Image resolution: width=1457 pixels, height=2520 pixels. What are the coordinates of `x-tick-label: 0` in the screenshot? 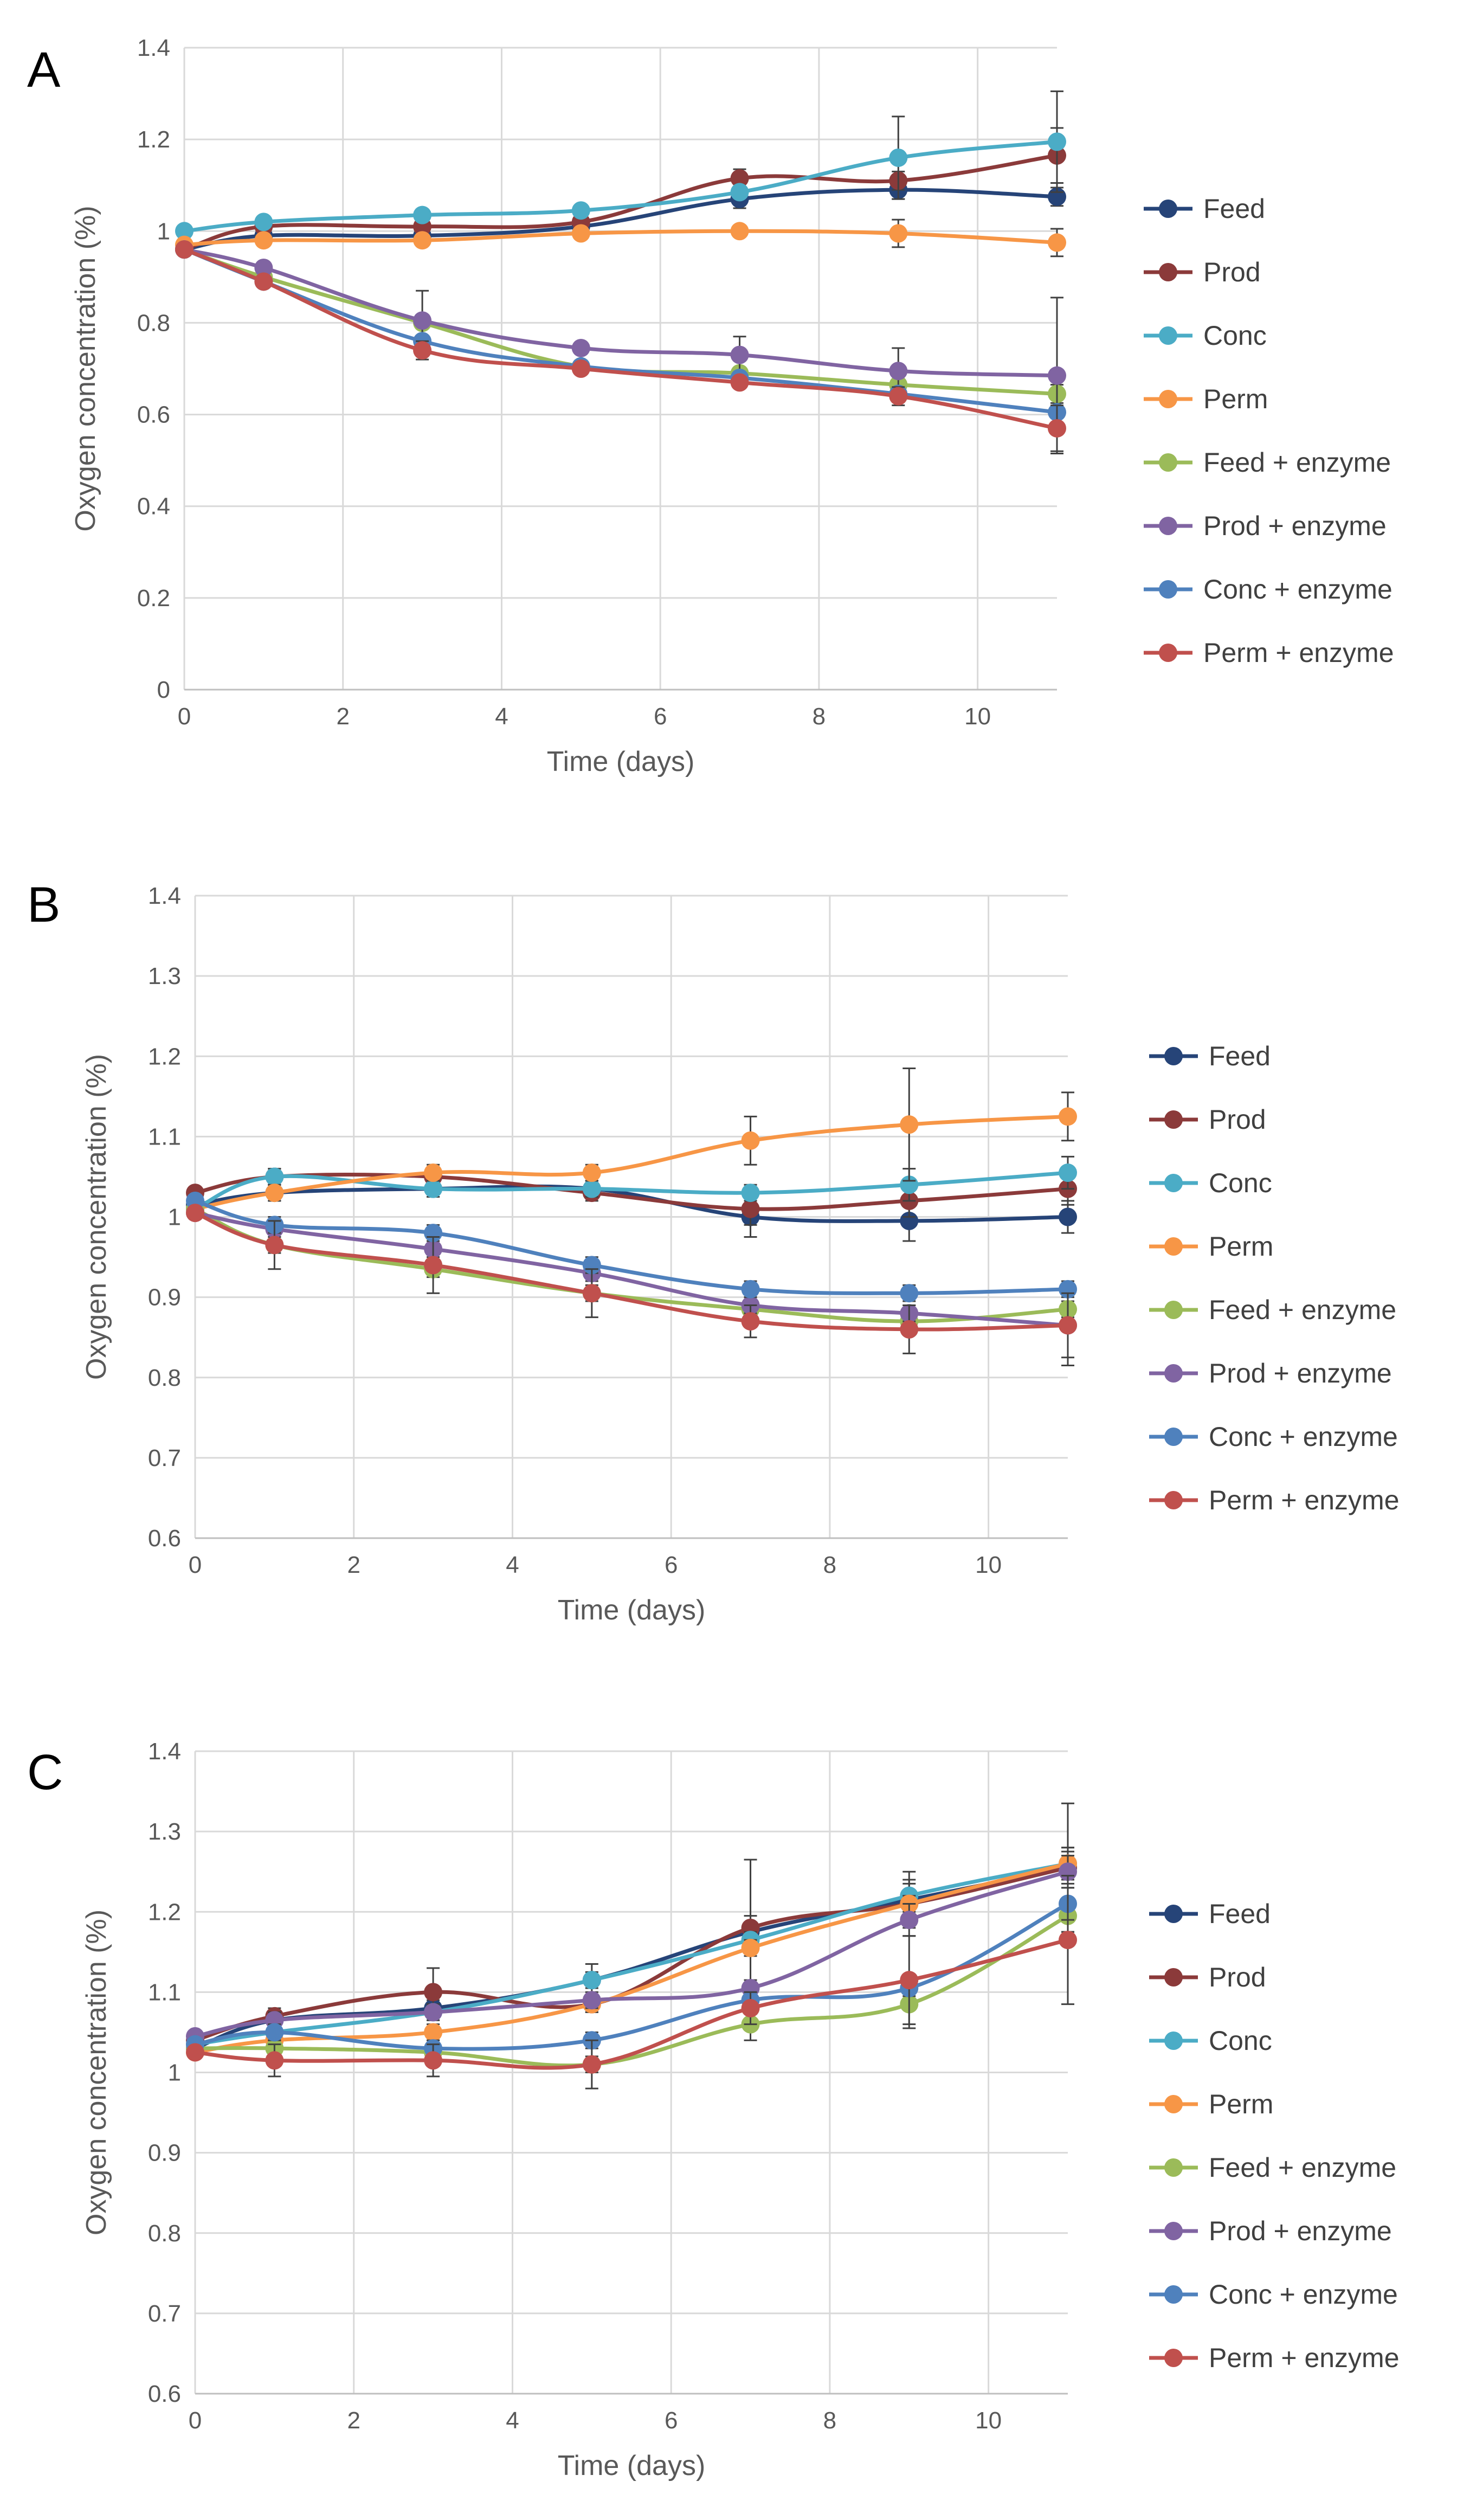 It's located at (195, 2420).